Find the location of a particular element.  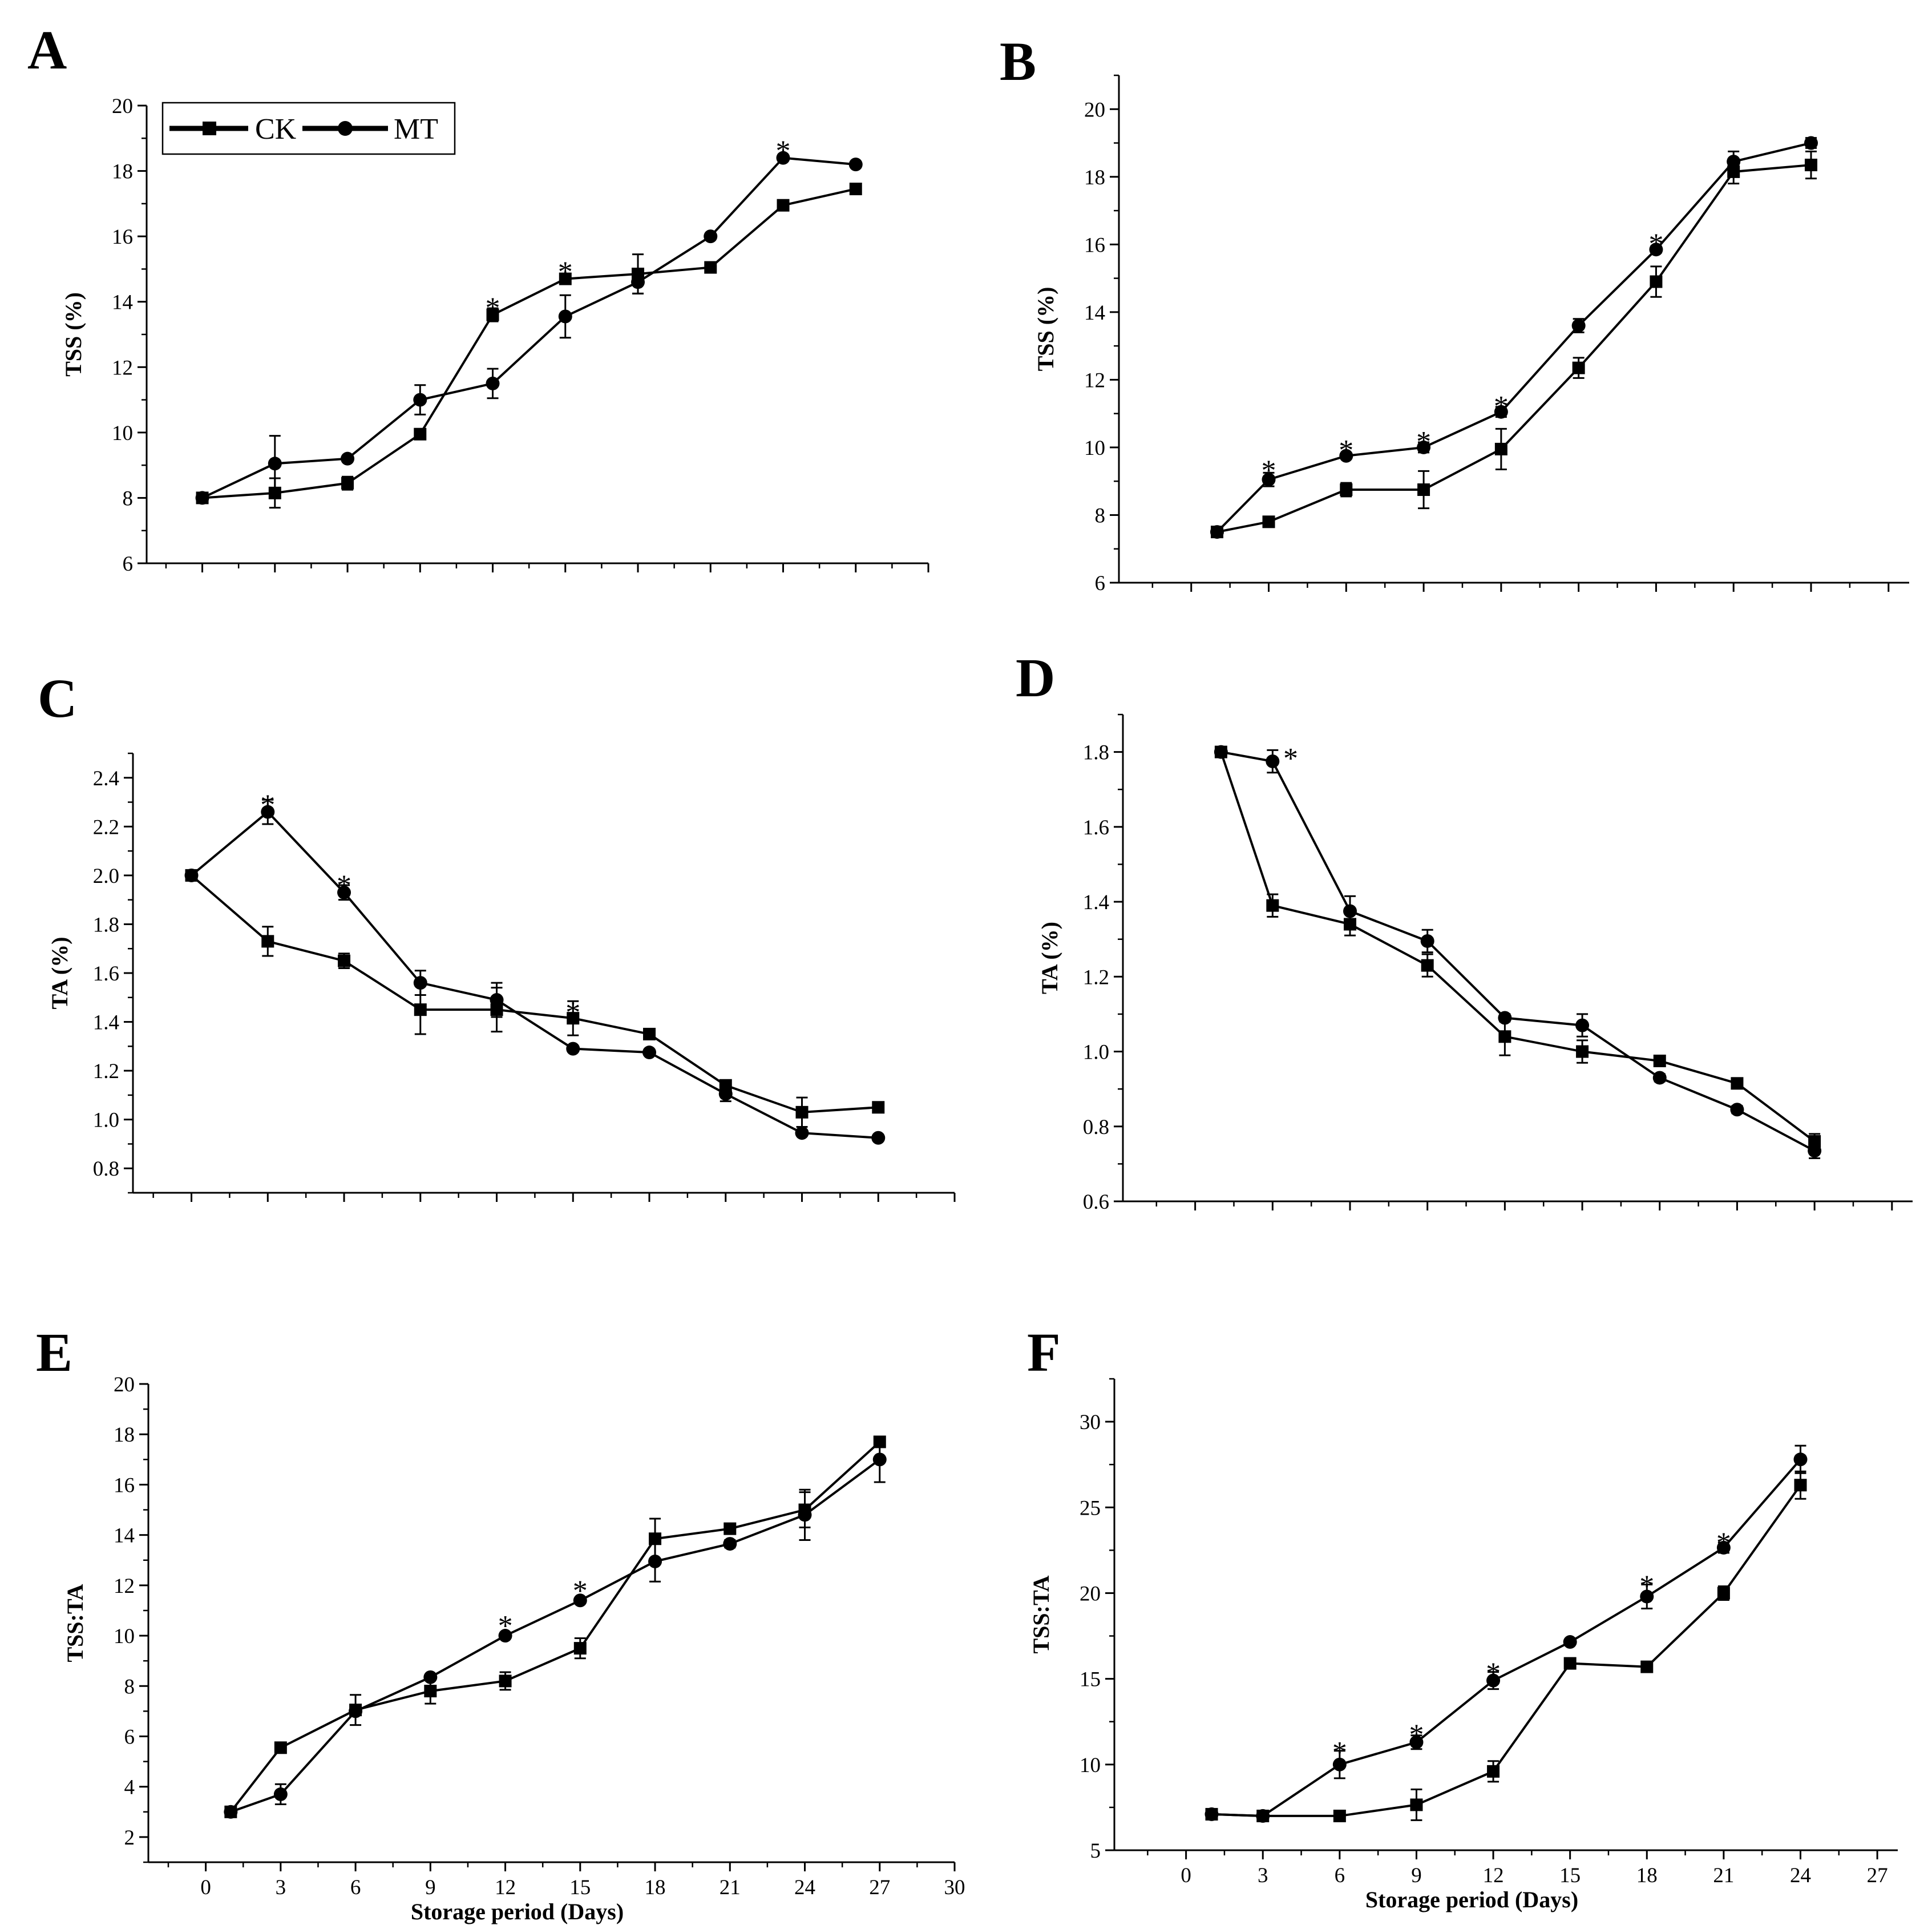

x-axis-title: Storage period (Days) is located at coordinates (1471, 1899).